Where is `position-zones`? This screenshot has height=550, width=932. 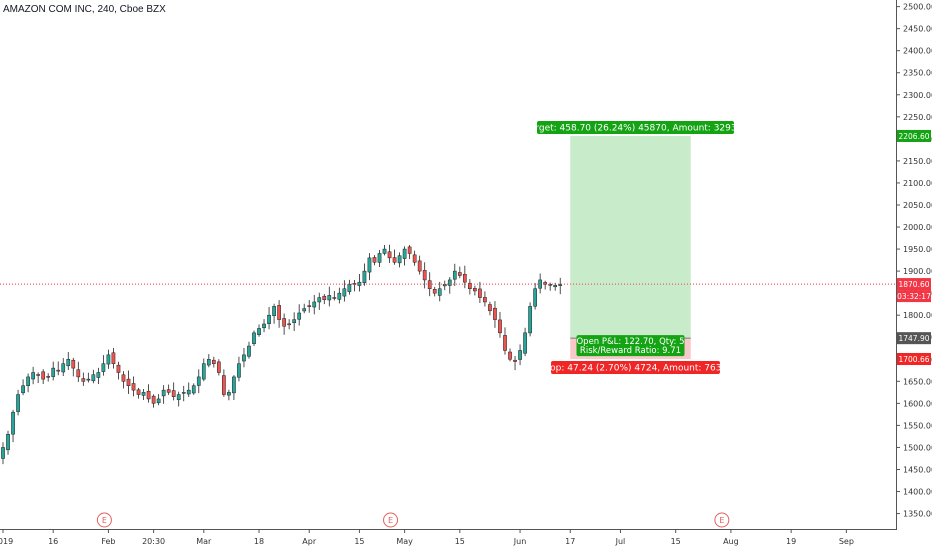 position-zones is located at coordinates (630, 247).